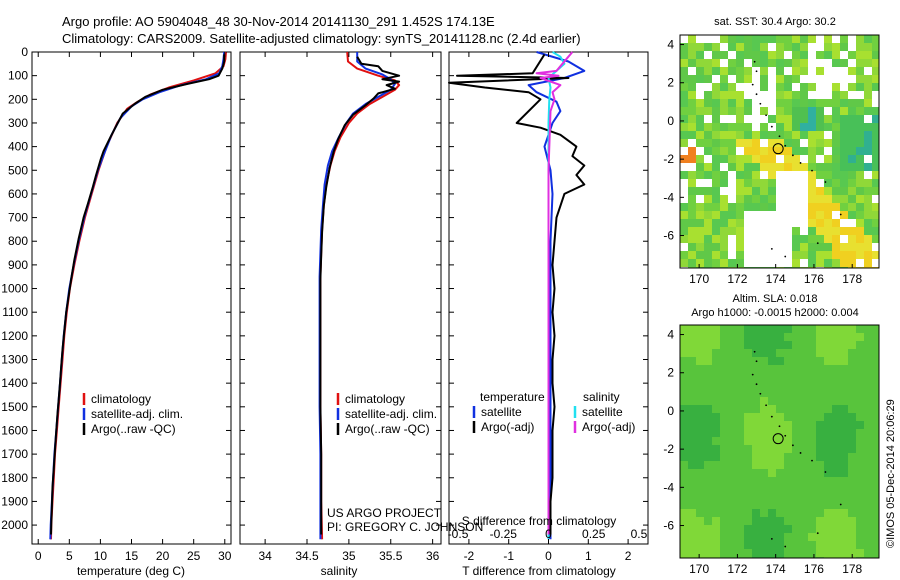 This screenshot has width=900, height=580. Describe the element at coordinates (670, 45) in the screenshot. I see `y-tick-label: 4` at that location.